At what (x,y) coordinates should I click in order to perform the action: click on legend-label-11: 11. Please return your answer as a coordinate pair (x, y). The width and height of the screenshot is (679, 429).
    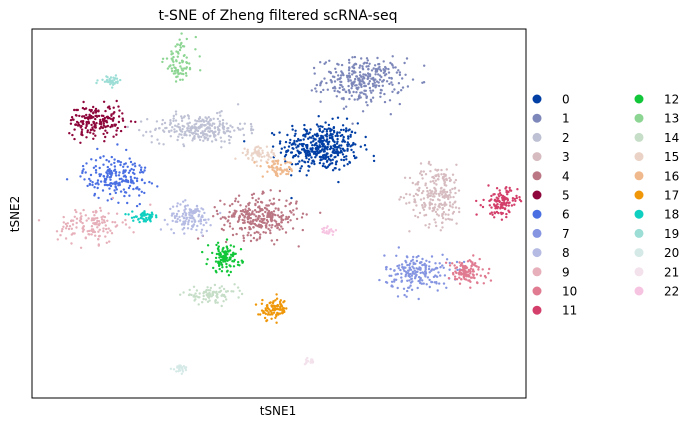
    Looking at the image, I should click on (569, 311).